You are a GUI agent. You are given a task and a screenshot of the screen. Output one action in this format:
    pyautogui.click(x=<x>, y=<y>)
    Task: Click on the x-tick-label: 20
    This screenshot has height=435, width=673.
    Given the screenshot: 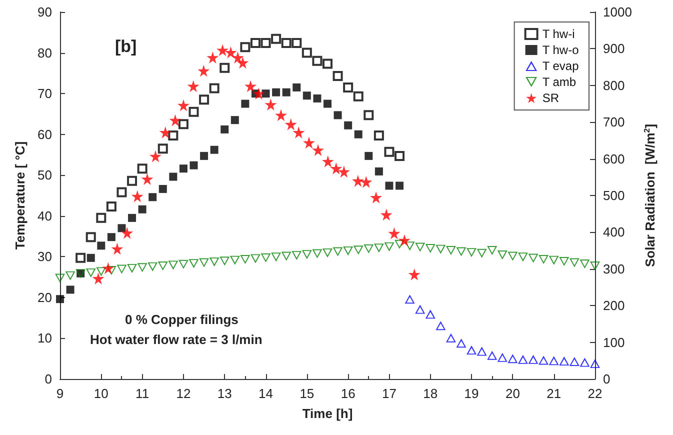 What is the action you would take?
    pyautogui.click(x=512, y=393)
    